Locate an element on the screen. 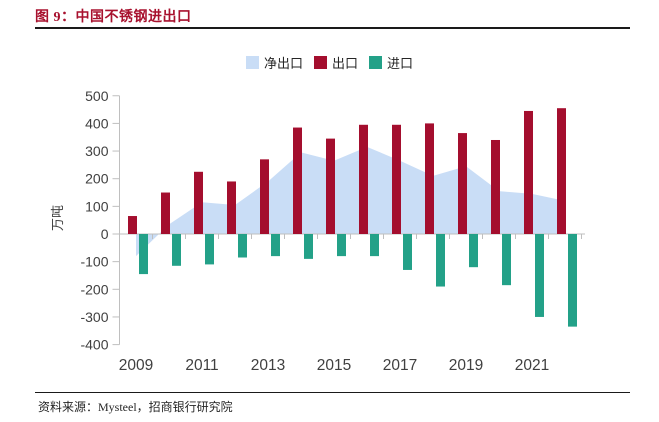  chart-legend: 净出口 出口 进口 is located at coordinates (329, 62).